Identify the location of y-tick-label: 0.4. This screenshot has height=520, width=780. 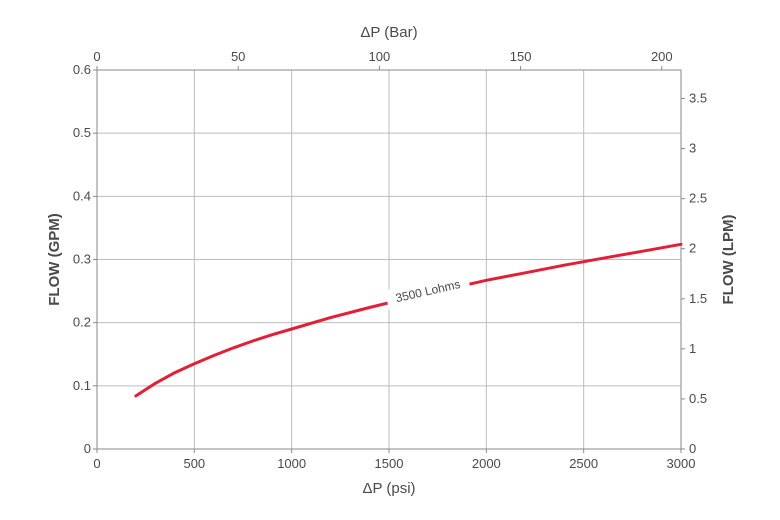
(82, 195).